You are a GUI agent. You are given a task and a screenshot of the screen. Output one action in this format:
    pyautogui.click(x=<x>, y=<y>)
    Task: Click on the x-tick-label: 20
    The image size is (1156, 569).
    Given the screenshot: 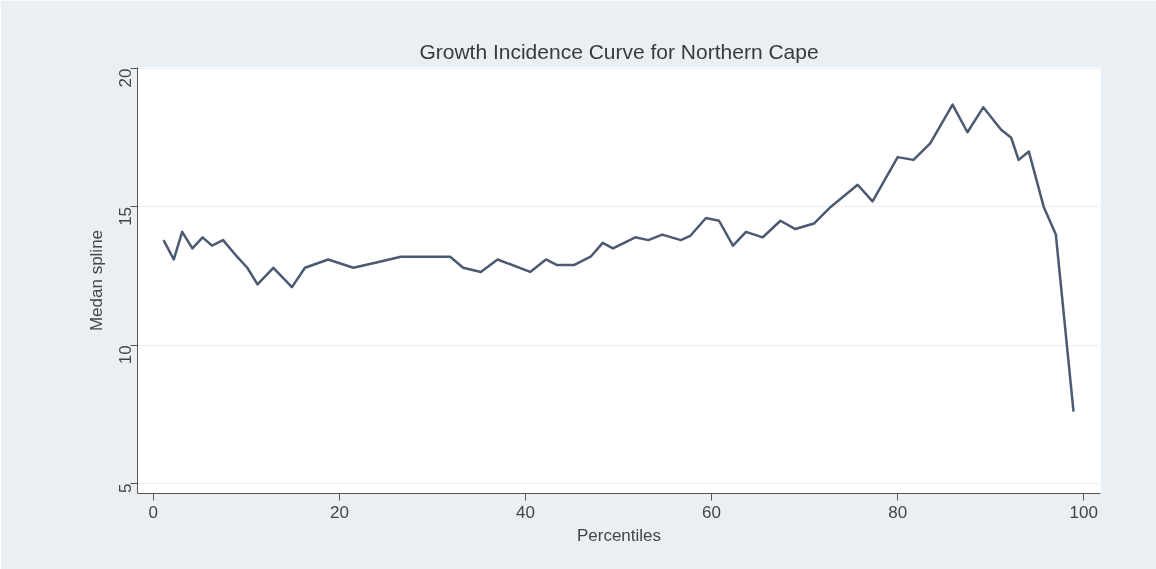 What is the action you would take?
    pyautogui.click(x=339, y=512)
    